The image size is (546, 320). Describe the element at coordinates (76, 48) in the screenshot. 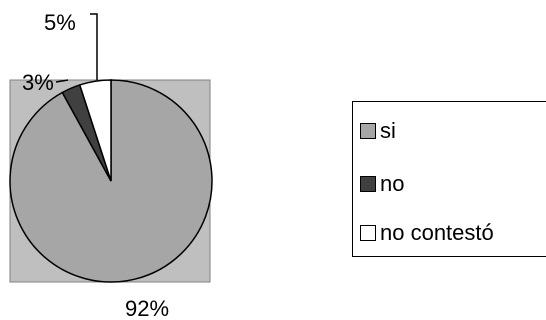

I see `leader-lines` at that location.